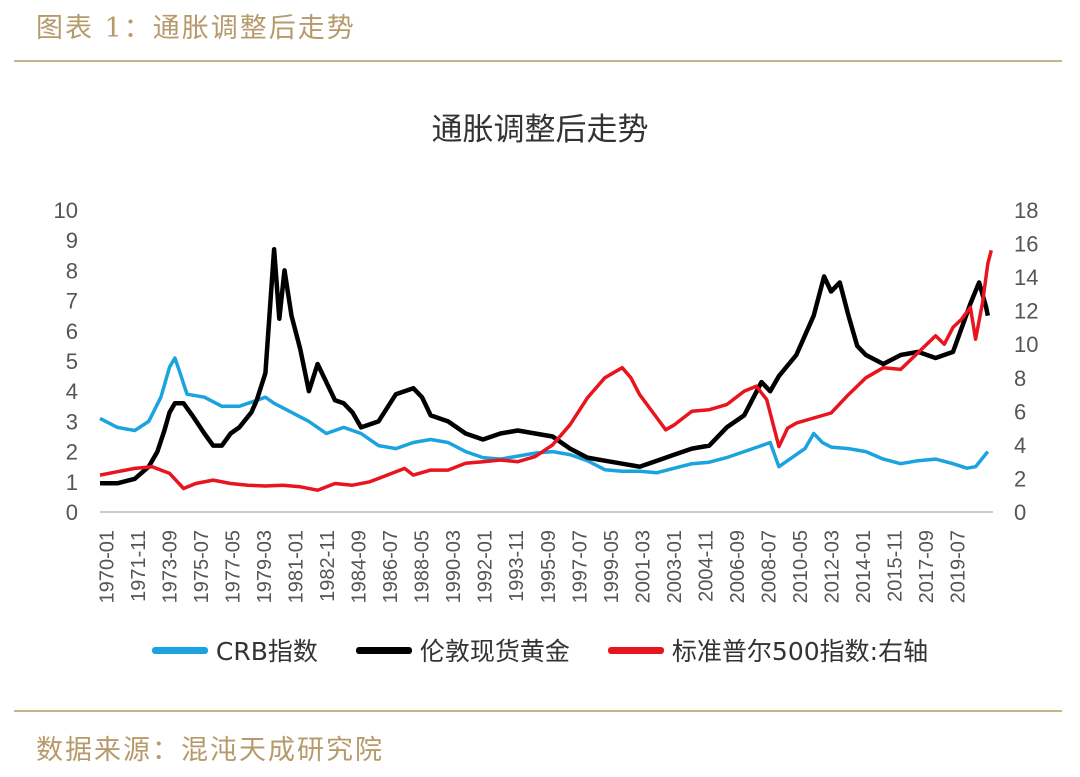 The image size is (1080, 777). Describe the element at coordinates (706, 566) in the screenshot. I see `x-tick-label: 2004-11` at that location.